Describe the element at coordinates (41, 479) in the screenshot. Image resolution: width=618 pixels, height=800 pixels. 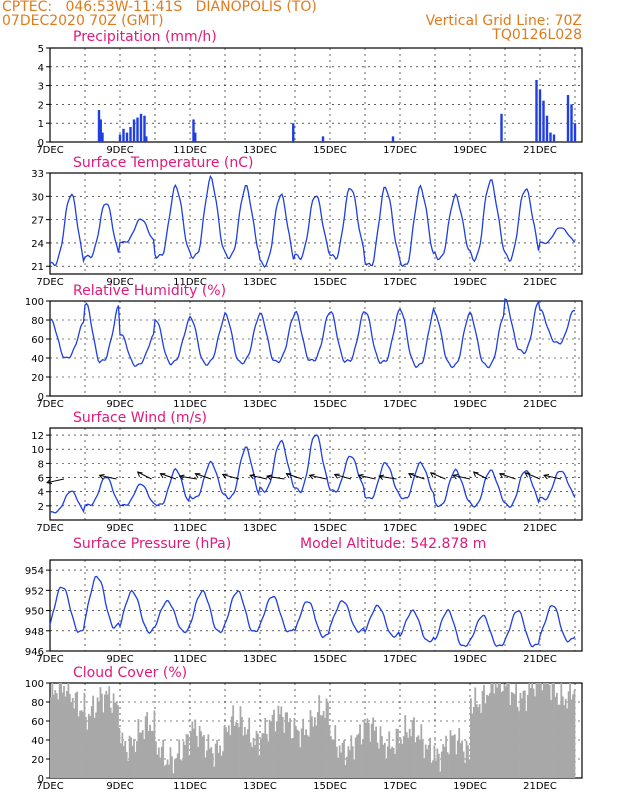
I see `y-tick-label: 6` at that location.